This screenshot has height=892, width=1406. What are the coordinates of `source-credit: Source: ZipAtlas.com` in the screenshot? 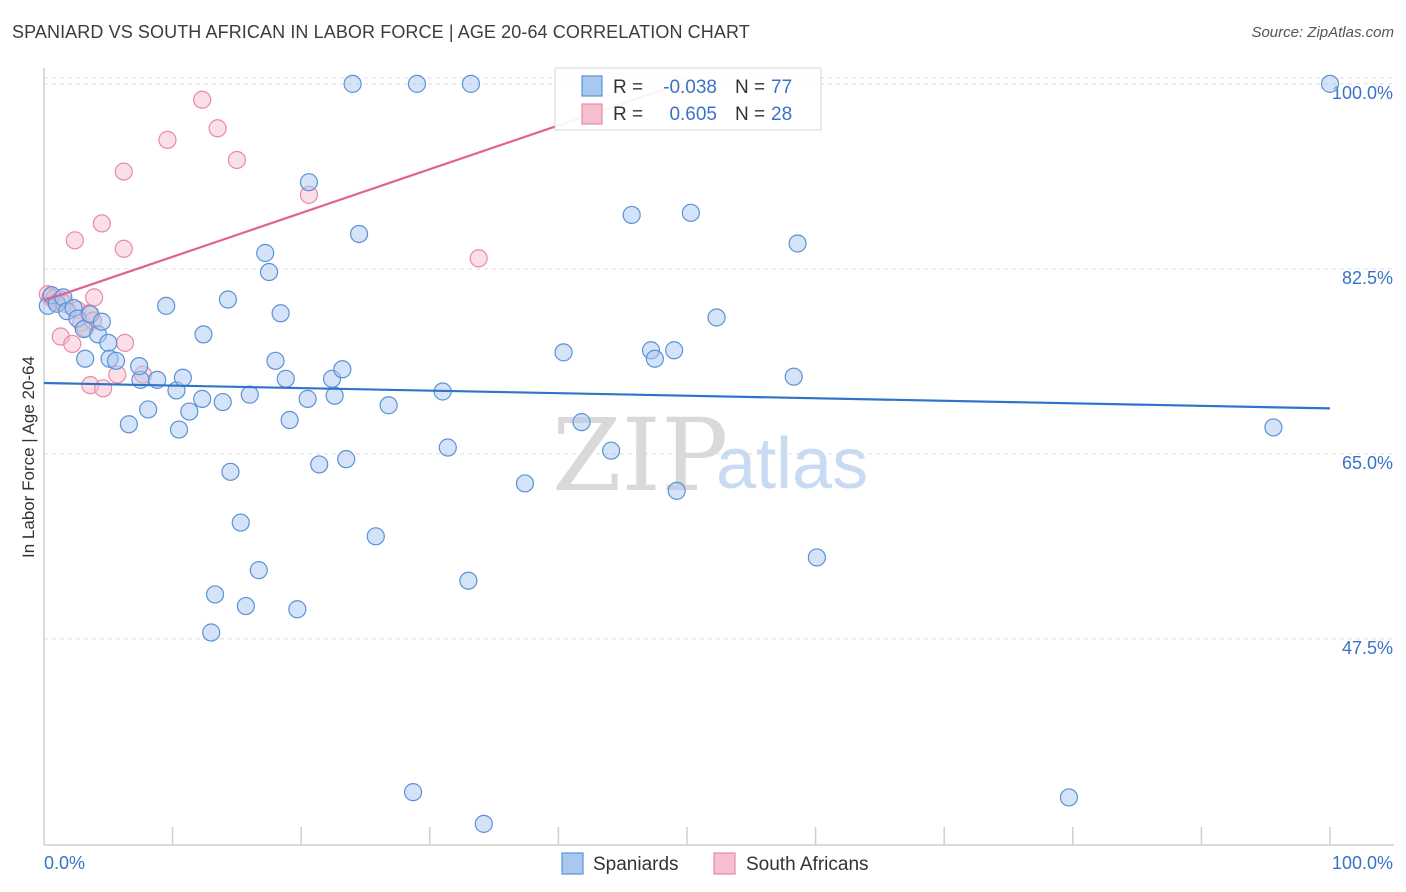 It's located at (1322, 32).